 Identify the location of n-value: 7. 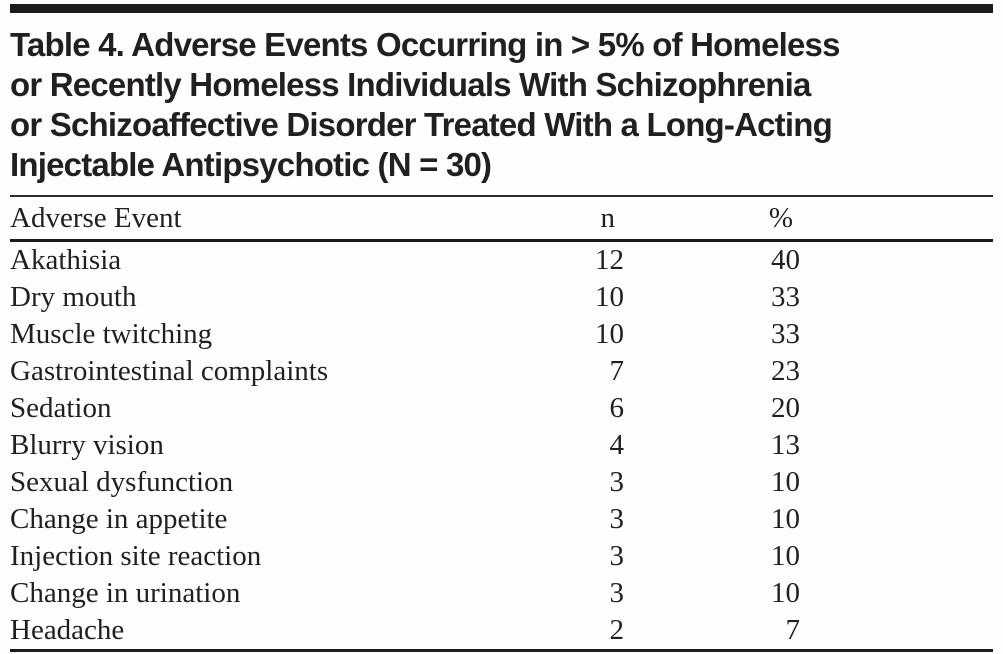
(617, 371).